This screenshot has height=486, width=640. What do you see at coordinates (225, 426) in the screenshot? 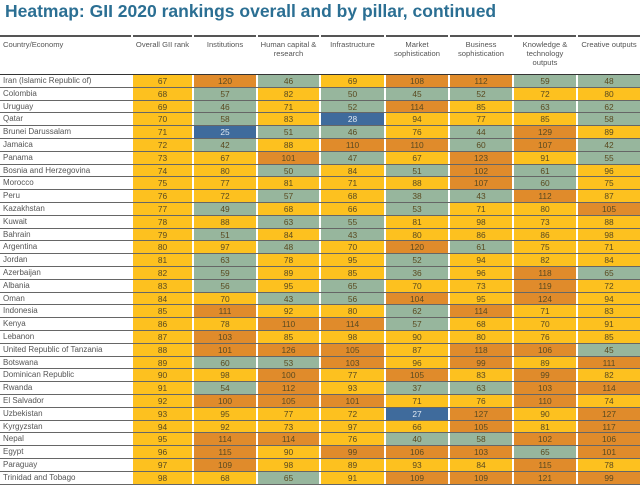
I see `heatmap-cell: 92` at bounding box center [225, 426].